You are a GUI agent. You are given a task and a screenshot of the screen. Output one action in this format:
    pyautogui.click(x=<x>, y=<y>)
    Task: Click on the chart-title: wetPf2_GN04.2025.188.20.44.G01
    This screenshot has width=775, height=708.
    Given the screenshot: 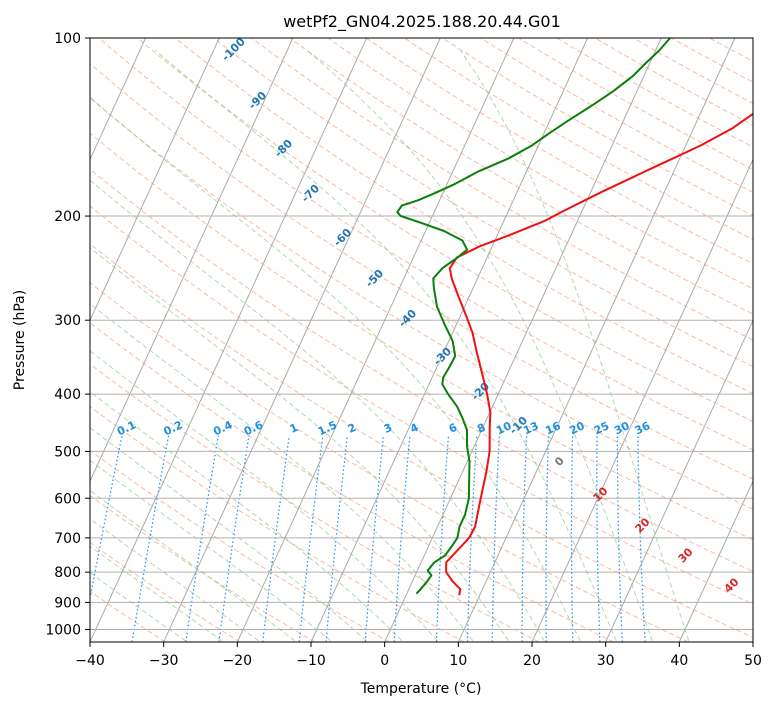 What is the action you would take?
    pyautogui.click(x=422, y=22)
    